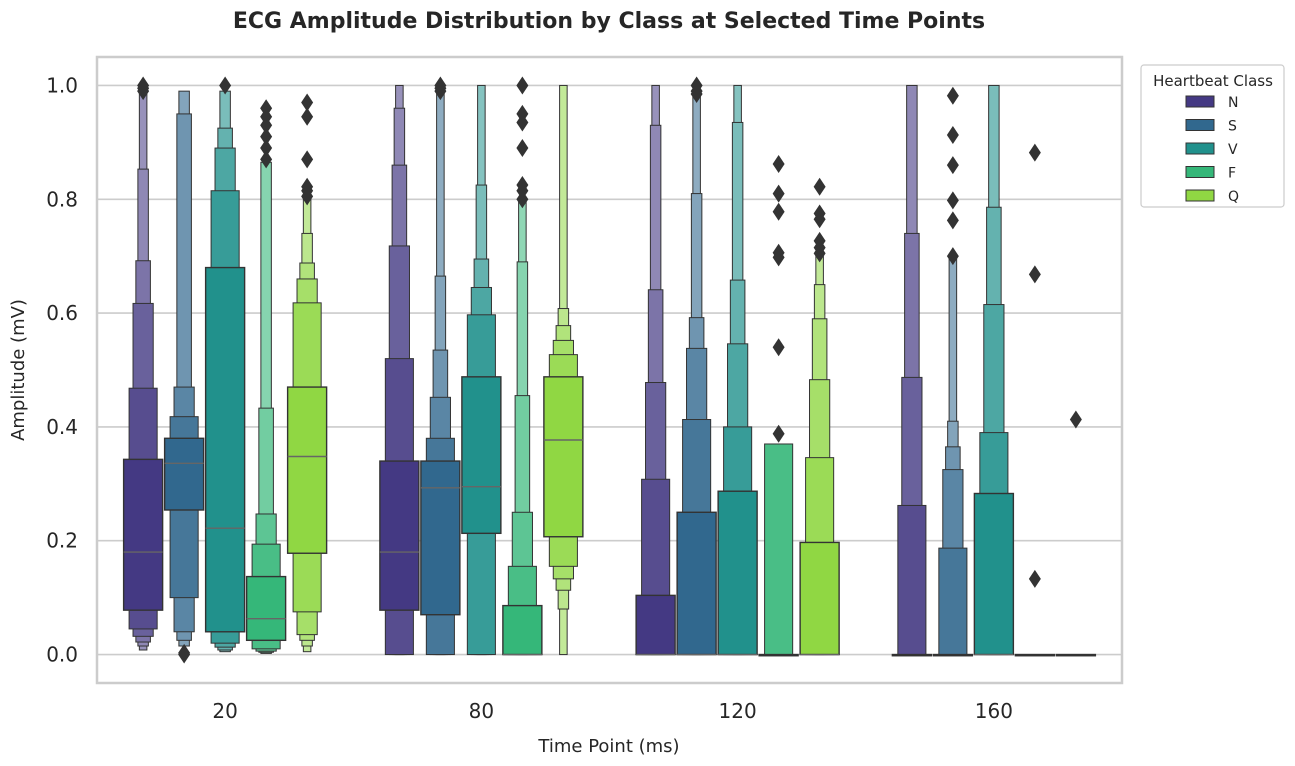 The image size is (1295, 766). I want to click on legend-label-Q: Q, so click(1233, 197).